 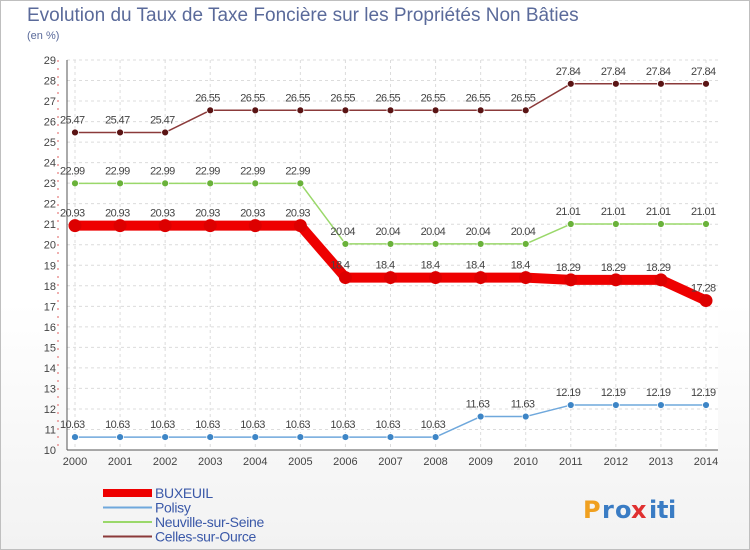 I want to click on x-tick-label: 2011, so click(x=571, y=462).